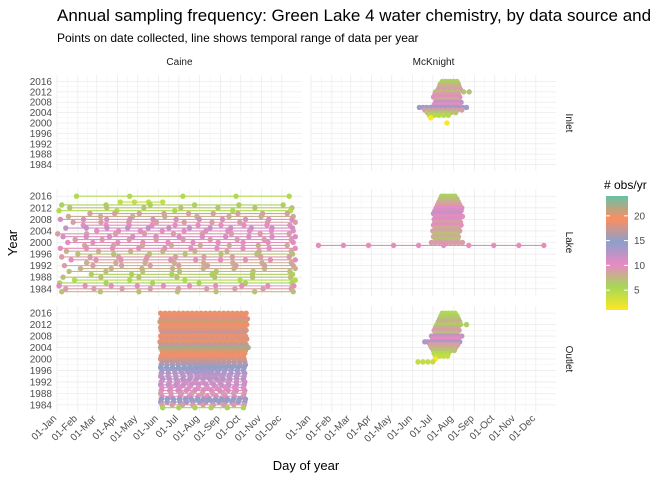 The height and width of the screenshot is (480, 672). What do you see at coordinates (68, 216) in the screenshot?
I see `point-2009` at bounding box center [68, 216].